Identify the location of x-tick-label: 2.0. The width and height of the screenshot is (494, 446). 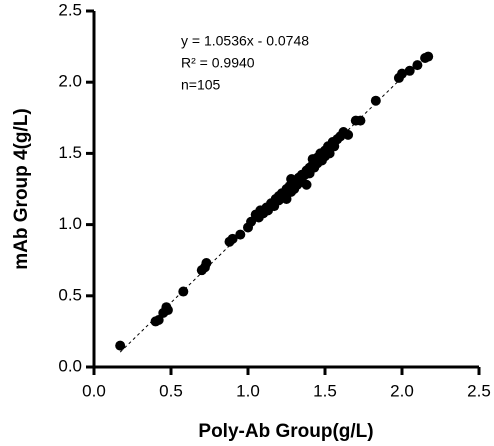
(402, 390).